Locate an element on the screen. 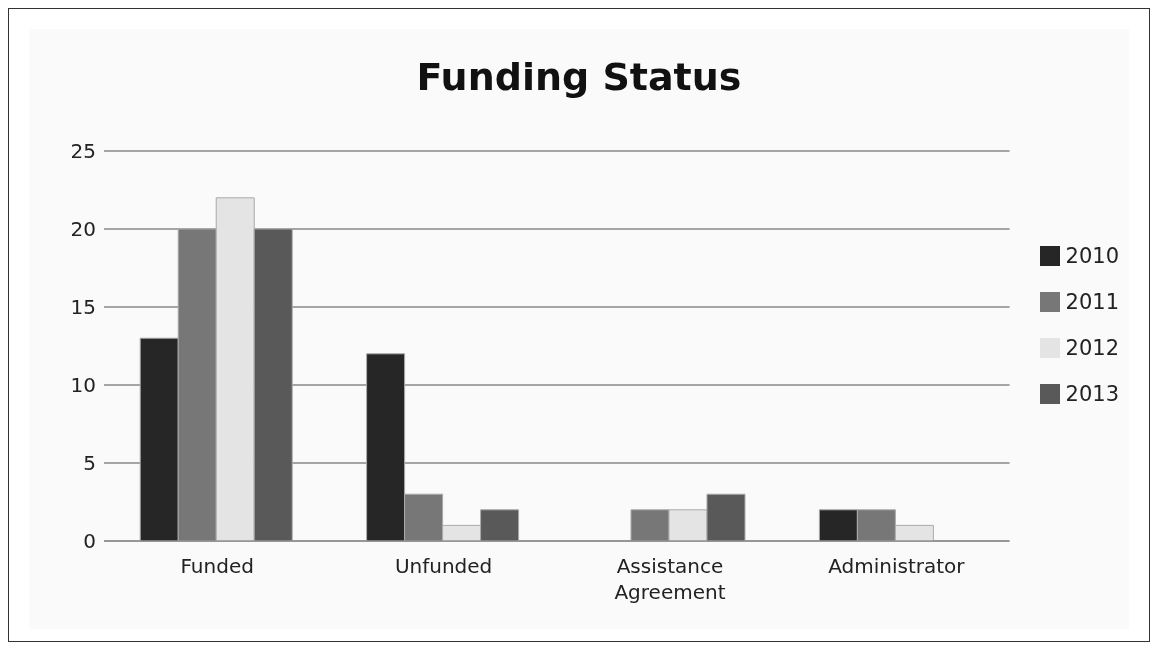 Image resolution: width=1162 pixels, height=654 pixels. y-tick-label: 0 is located at coordinates (89, 541).